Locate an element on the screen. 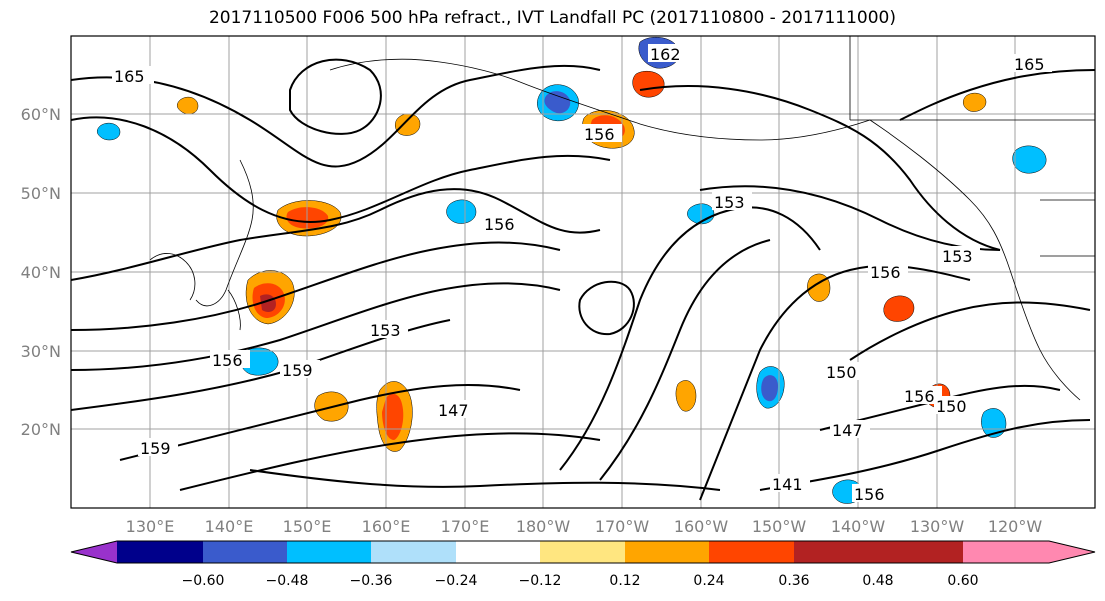 This screenshot has width=1105, height=601. lon-label: 150°E is located at coordinates (307, 526).